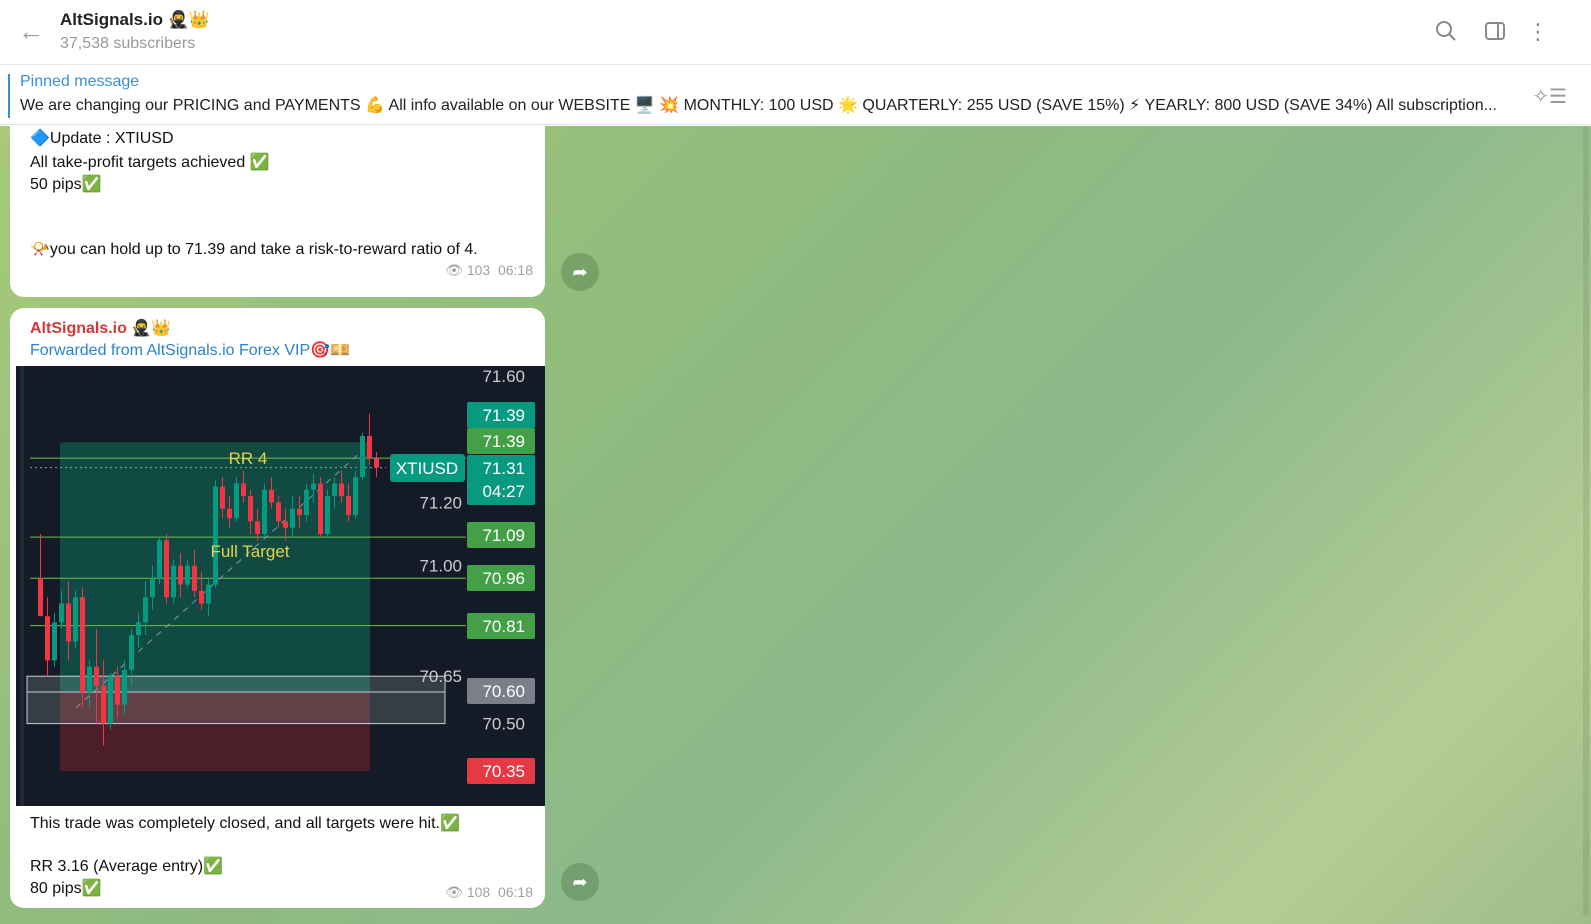 The height and width of the screenshot is (924, 1591). Describe the element at coordinates (478, 892) in the screenshot. I see `view-count: 108` at that location.